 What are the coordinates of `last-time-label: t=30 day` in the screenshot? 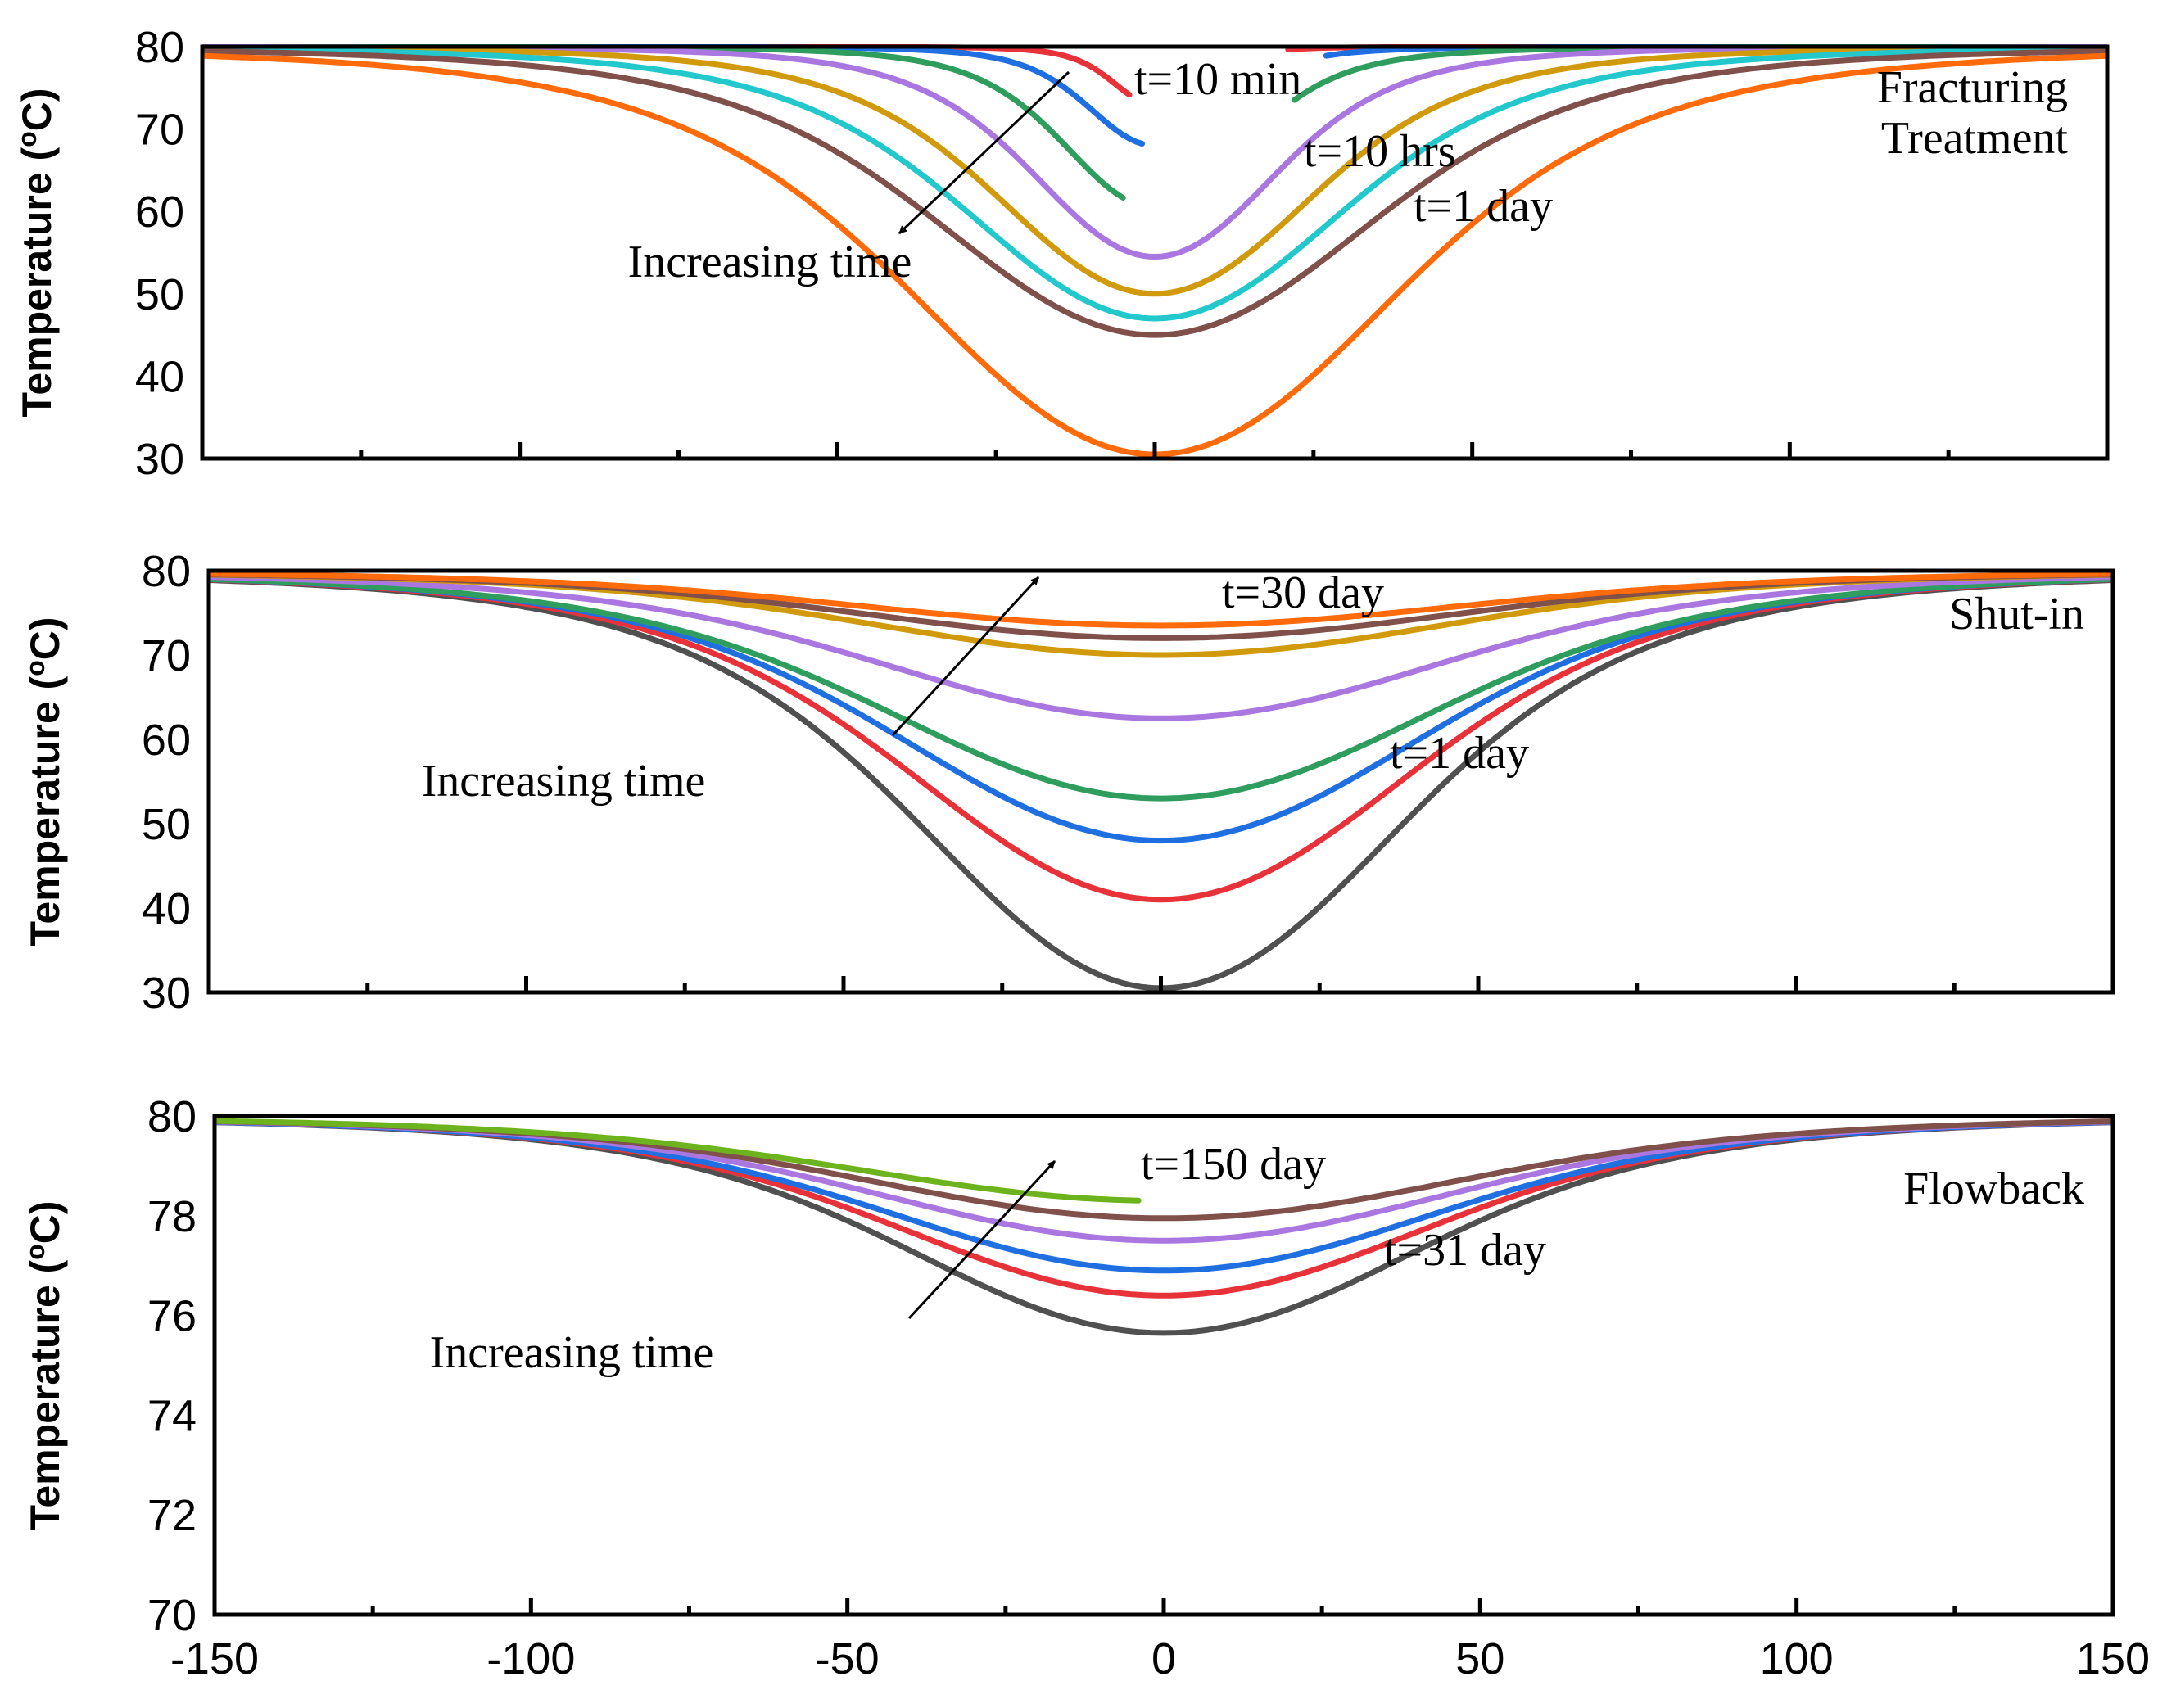 It's located at (1303, 592).